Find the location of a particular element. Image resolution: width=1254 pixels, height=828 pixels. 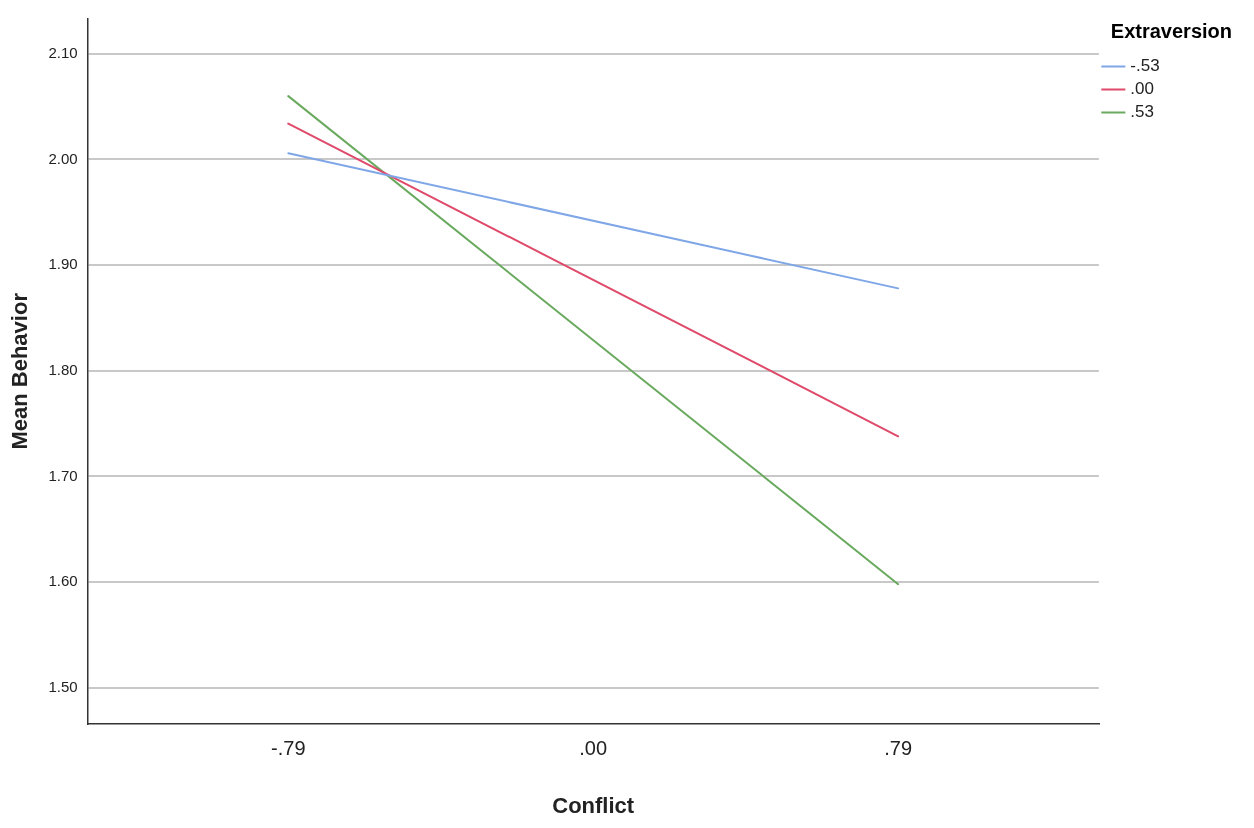

y-tick-label: 1.70 is located at coordinates (63, 475).